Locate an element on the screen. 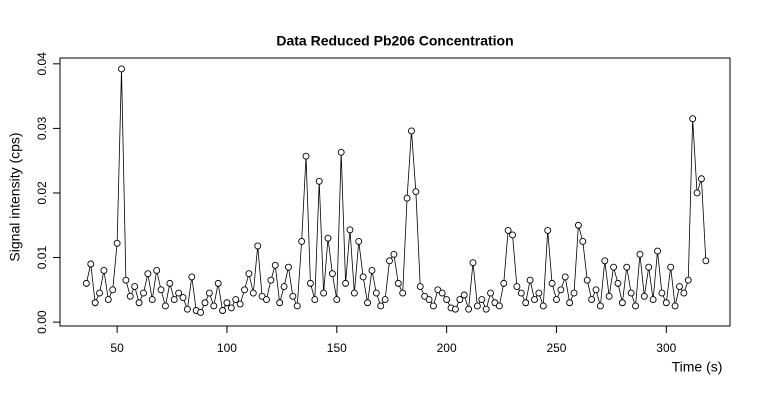 This screenshot has height=400, width=760. x-tick-label: 200 is located at coordinates (447, 348).